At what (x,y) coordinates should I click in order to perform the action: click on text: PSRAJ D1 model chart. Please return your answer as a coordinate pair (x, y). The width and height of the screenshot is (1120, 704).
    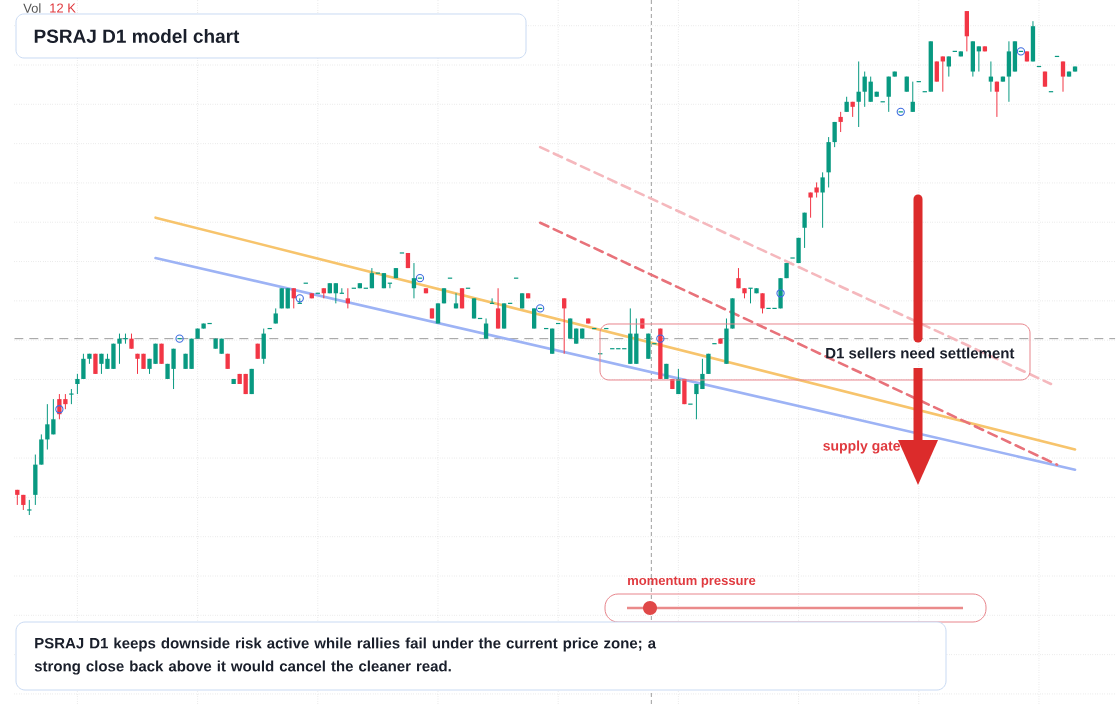
    Looking at the image, I should click on (137, 36).